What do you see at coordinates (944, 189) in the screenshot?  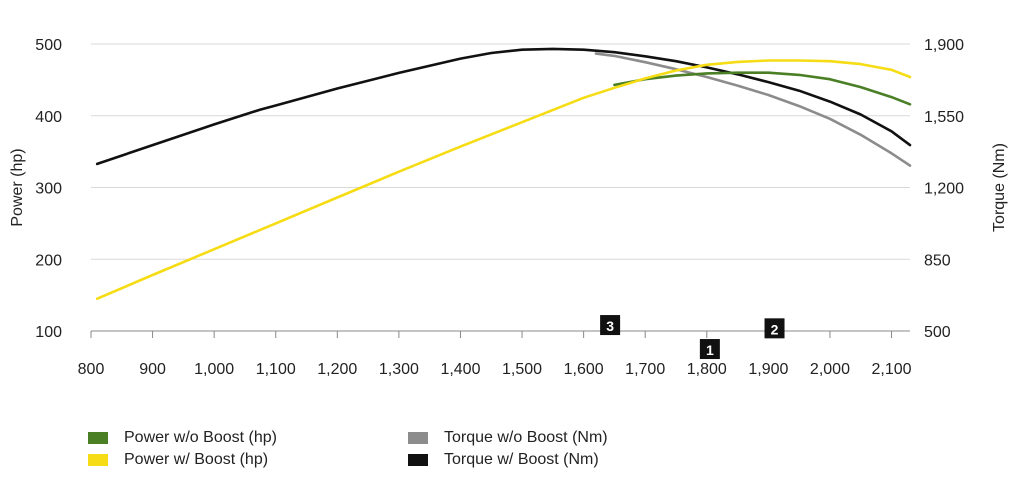 I see `y2-tick-label: 1,200` at bounding box center [944, 189].